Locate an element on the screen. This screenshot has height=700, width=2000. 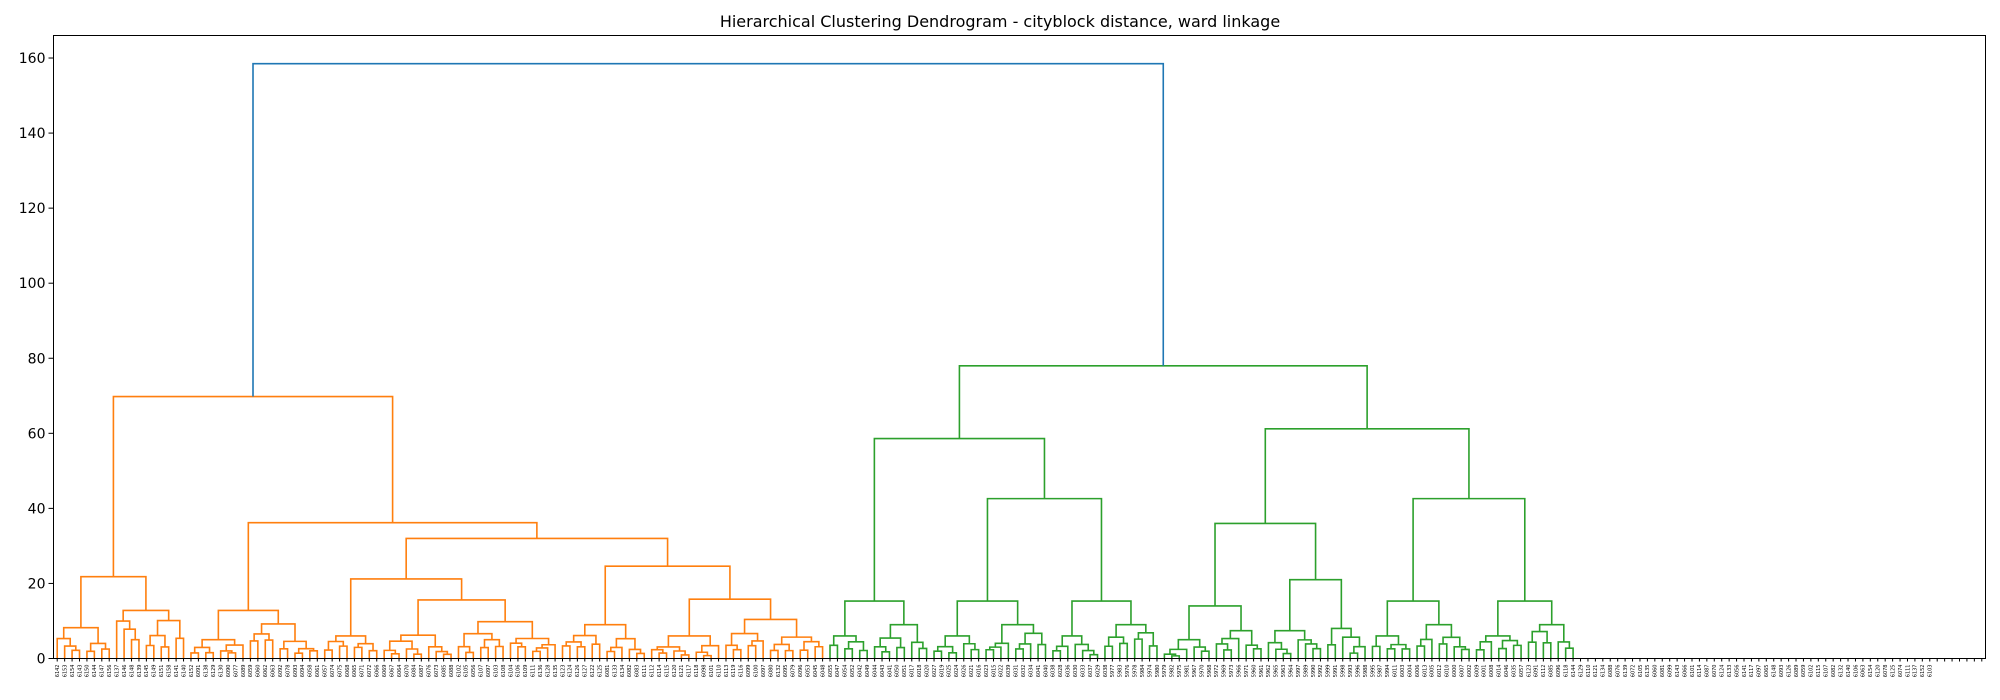
leaf-label: 6072 is located at coordinates (370, 671).